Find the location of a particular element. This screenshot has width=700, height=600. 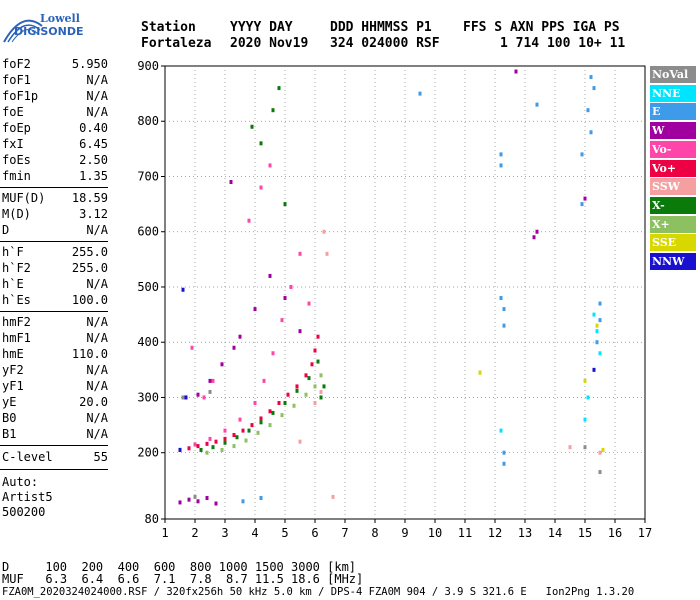

x-tick-label: 17 is located at coordinates (645, 533).